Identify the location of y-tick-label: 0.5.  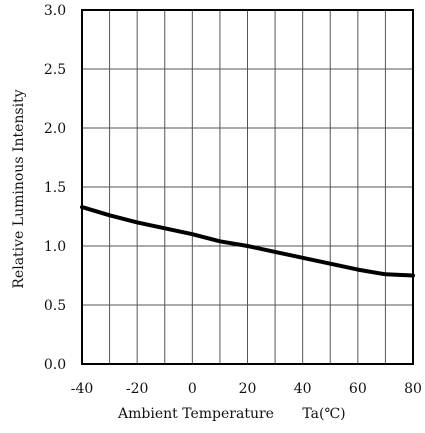
(55, 306).